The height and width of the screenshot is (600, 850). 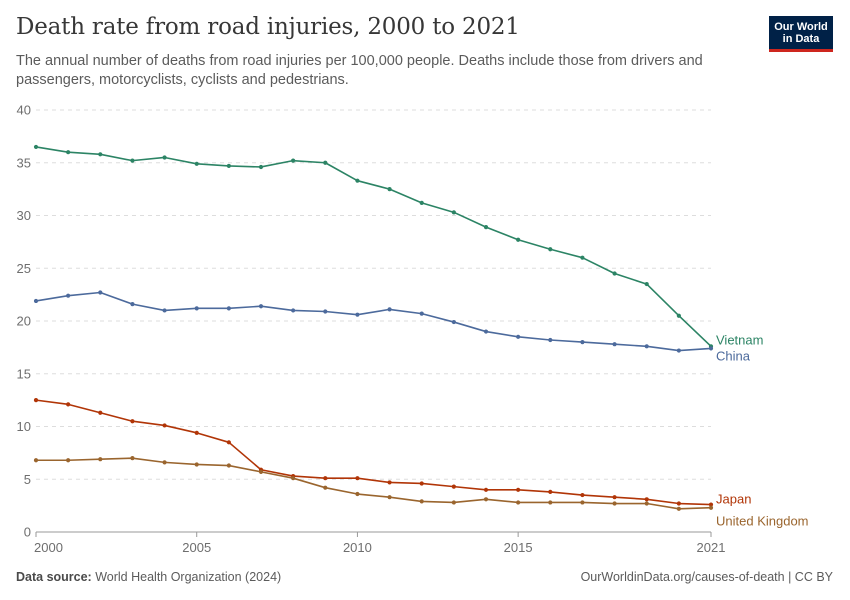 What do you see at coordinates (54, 577) in the screenshot?
I see `data-source-label: Data source:` at bounding box center [54, 577].